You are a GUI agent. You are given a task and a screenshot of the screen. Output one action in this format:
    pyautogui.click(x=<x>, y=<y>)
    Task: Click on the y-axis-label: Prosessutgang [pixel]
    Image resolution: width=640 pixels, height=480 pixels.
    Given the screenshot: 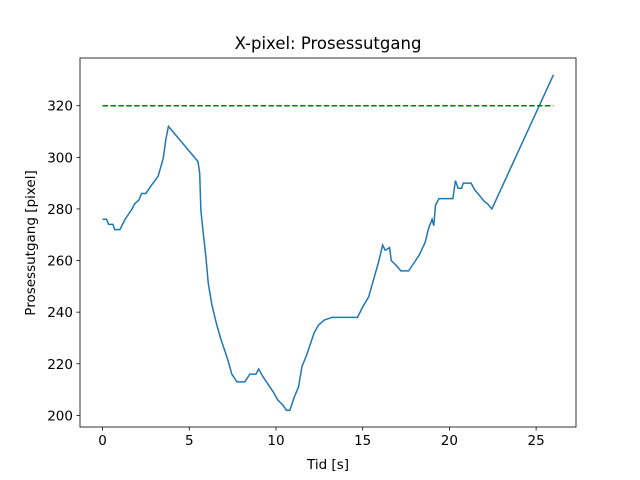 What is the action you would take?
    pyautogui.click(x=31, y=242)
    